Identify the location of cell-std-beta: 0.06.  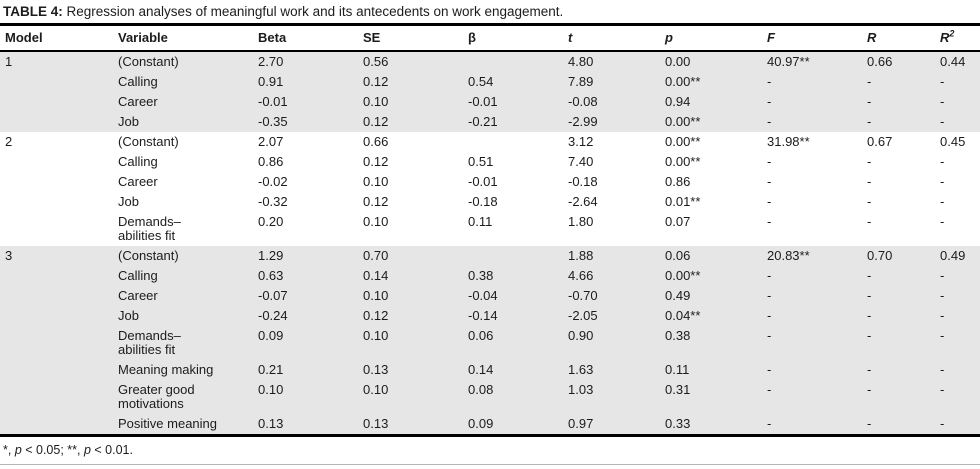
(513, 343).